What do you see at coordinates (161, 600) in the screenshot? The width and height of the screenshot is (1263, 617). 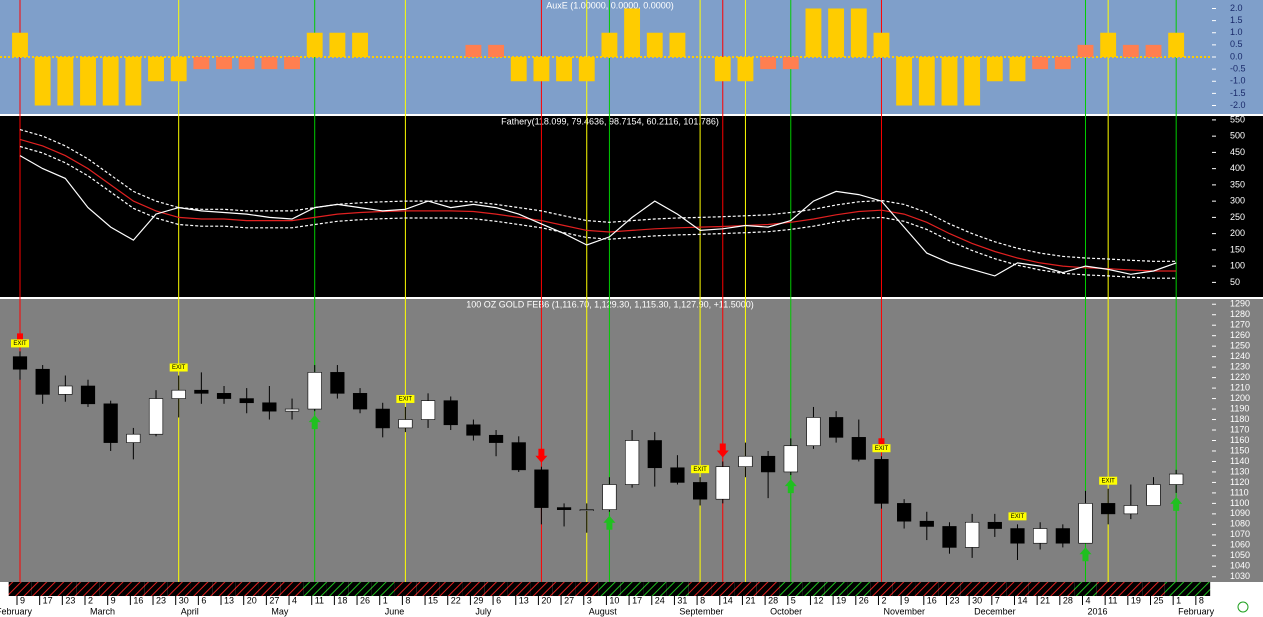 I see `x-tick-label: 23` at bounding box center [161, 600].